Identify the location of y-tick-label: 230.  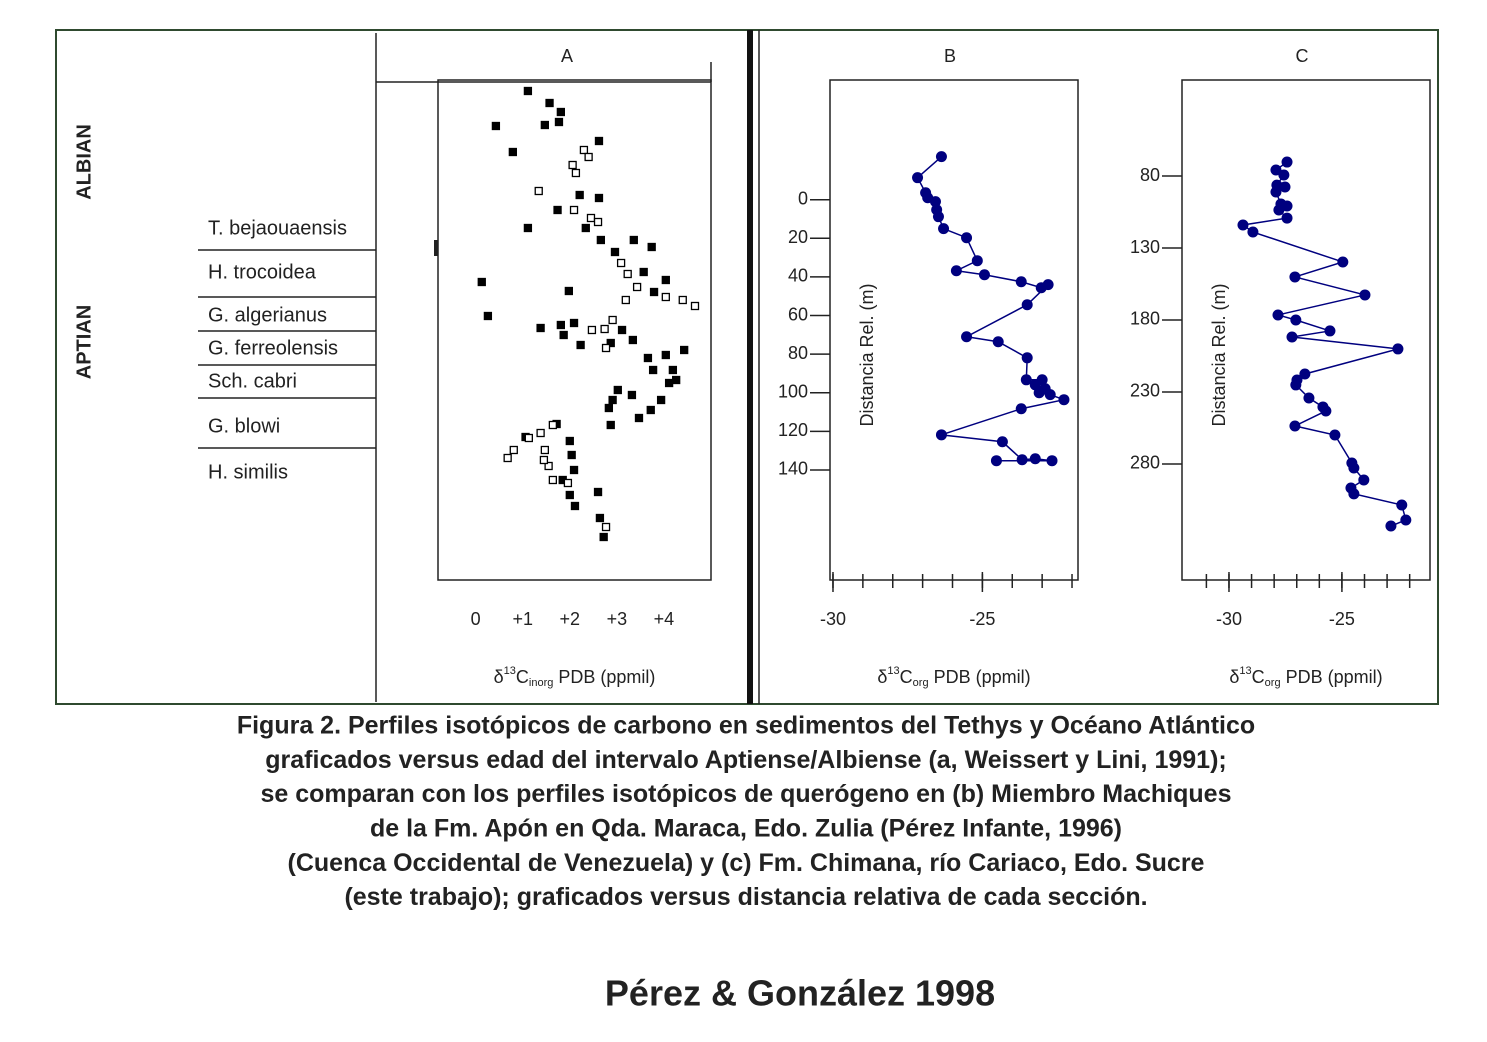
(1145, 391).